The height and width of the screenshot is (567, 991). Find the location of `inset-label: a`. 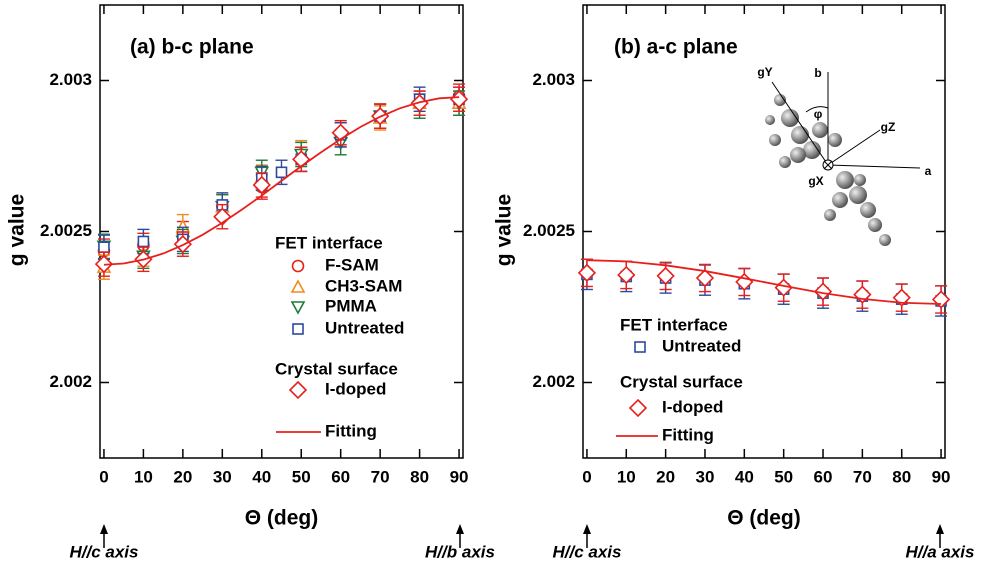

inset-label: a is located at coordinates (928, 171).